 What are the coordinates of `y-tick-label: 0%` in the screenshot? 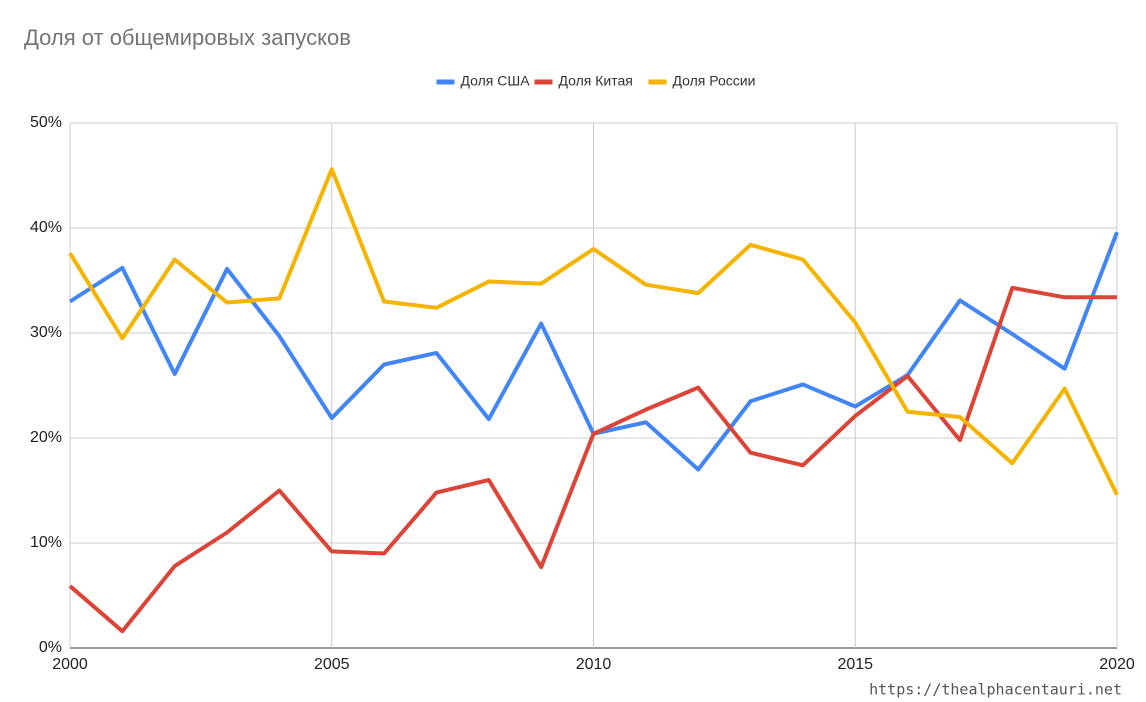 It's located at (50, 647).